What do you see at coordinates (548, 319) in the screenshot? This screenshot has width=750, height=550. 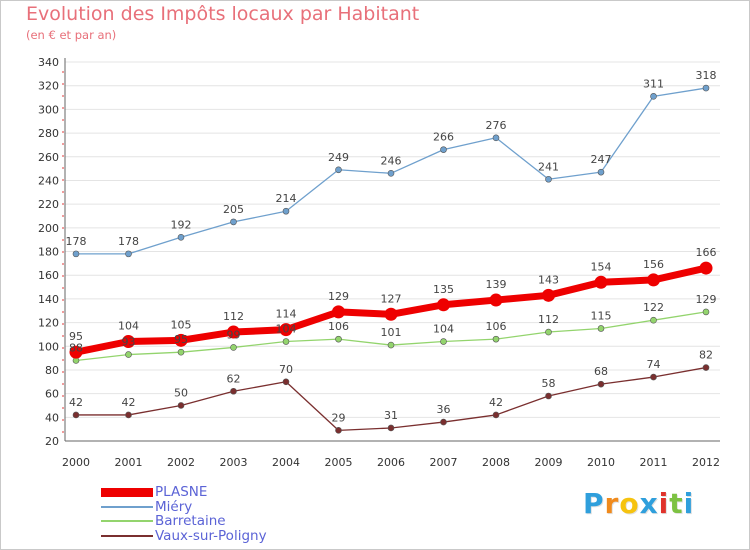 I see `data-label-barretaine: 112` at bounding box center [548, 319].